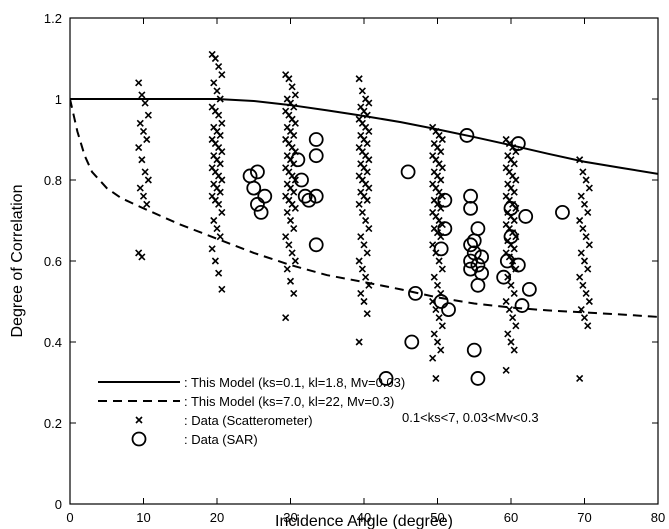  Describe the element at coordinates (139, 439) in the screenshot. I see `legend-circle-marker` at that location.